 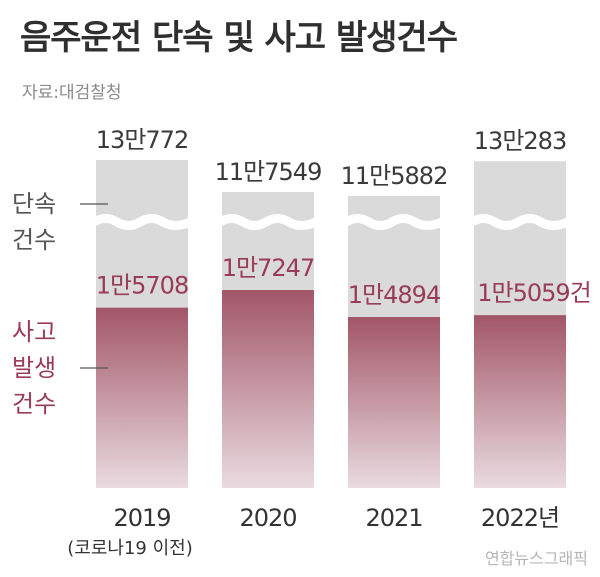 I want to click on accident-bar-2021, so click(x=394, y=402).